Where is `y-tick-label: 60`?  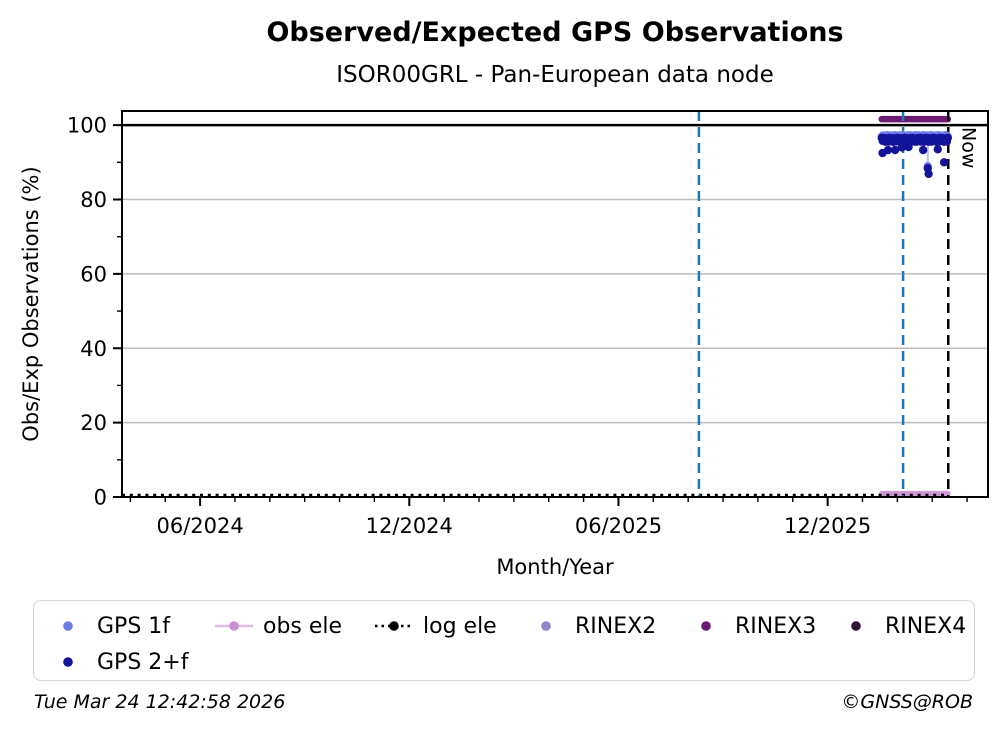
y-tick-label: 60 is located at coordinates (93, 274).